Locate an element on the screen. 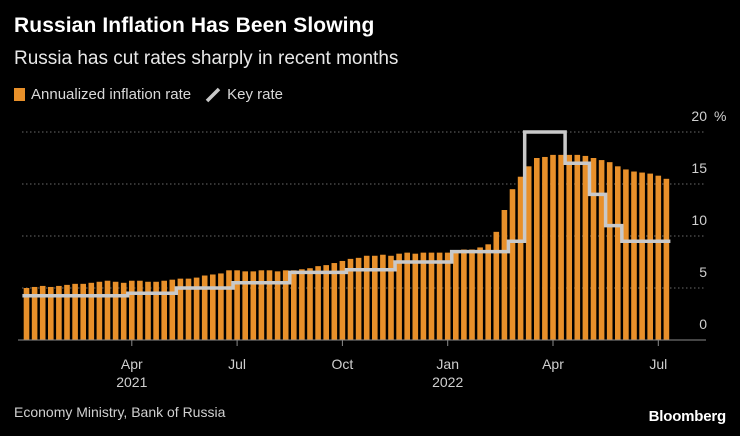  y-axis: 20 15 10 5 0% is located at coordinates (708, 220).